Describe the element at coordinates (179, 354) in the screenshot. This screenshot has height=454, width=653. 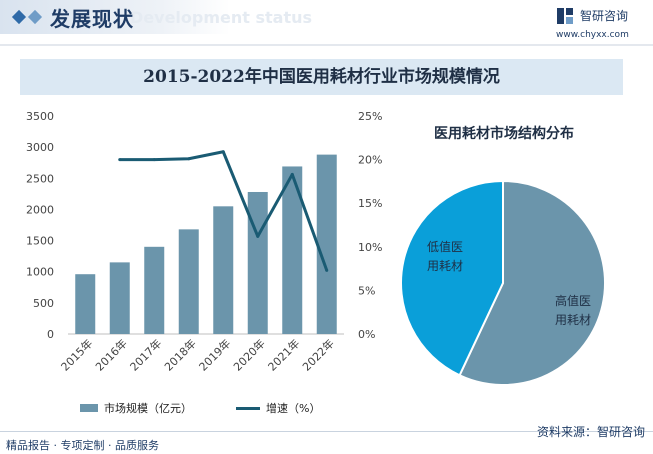
I see `x-tick-label: 2018年` at that location.